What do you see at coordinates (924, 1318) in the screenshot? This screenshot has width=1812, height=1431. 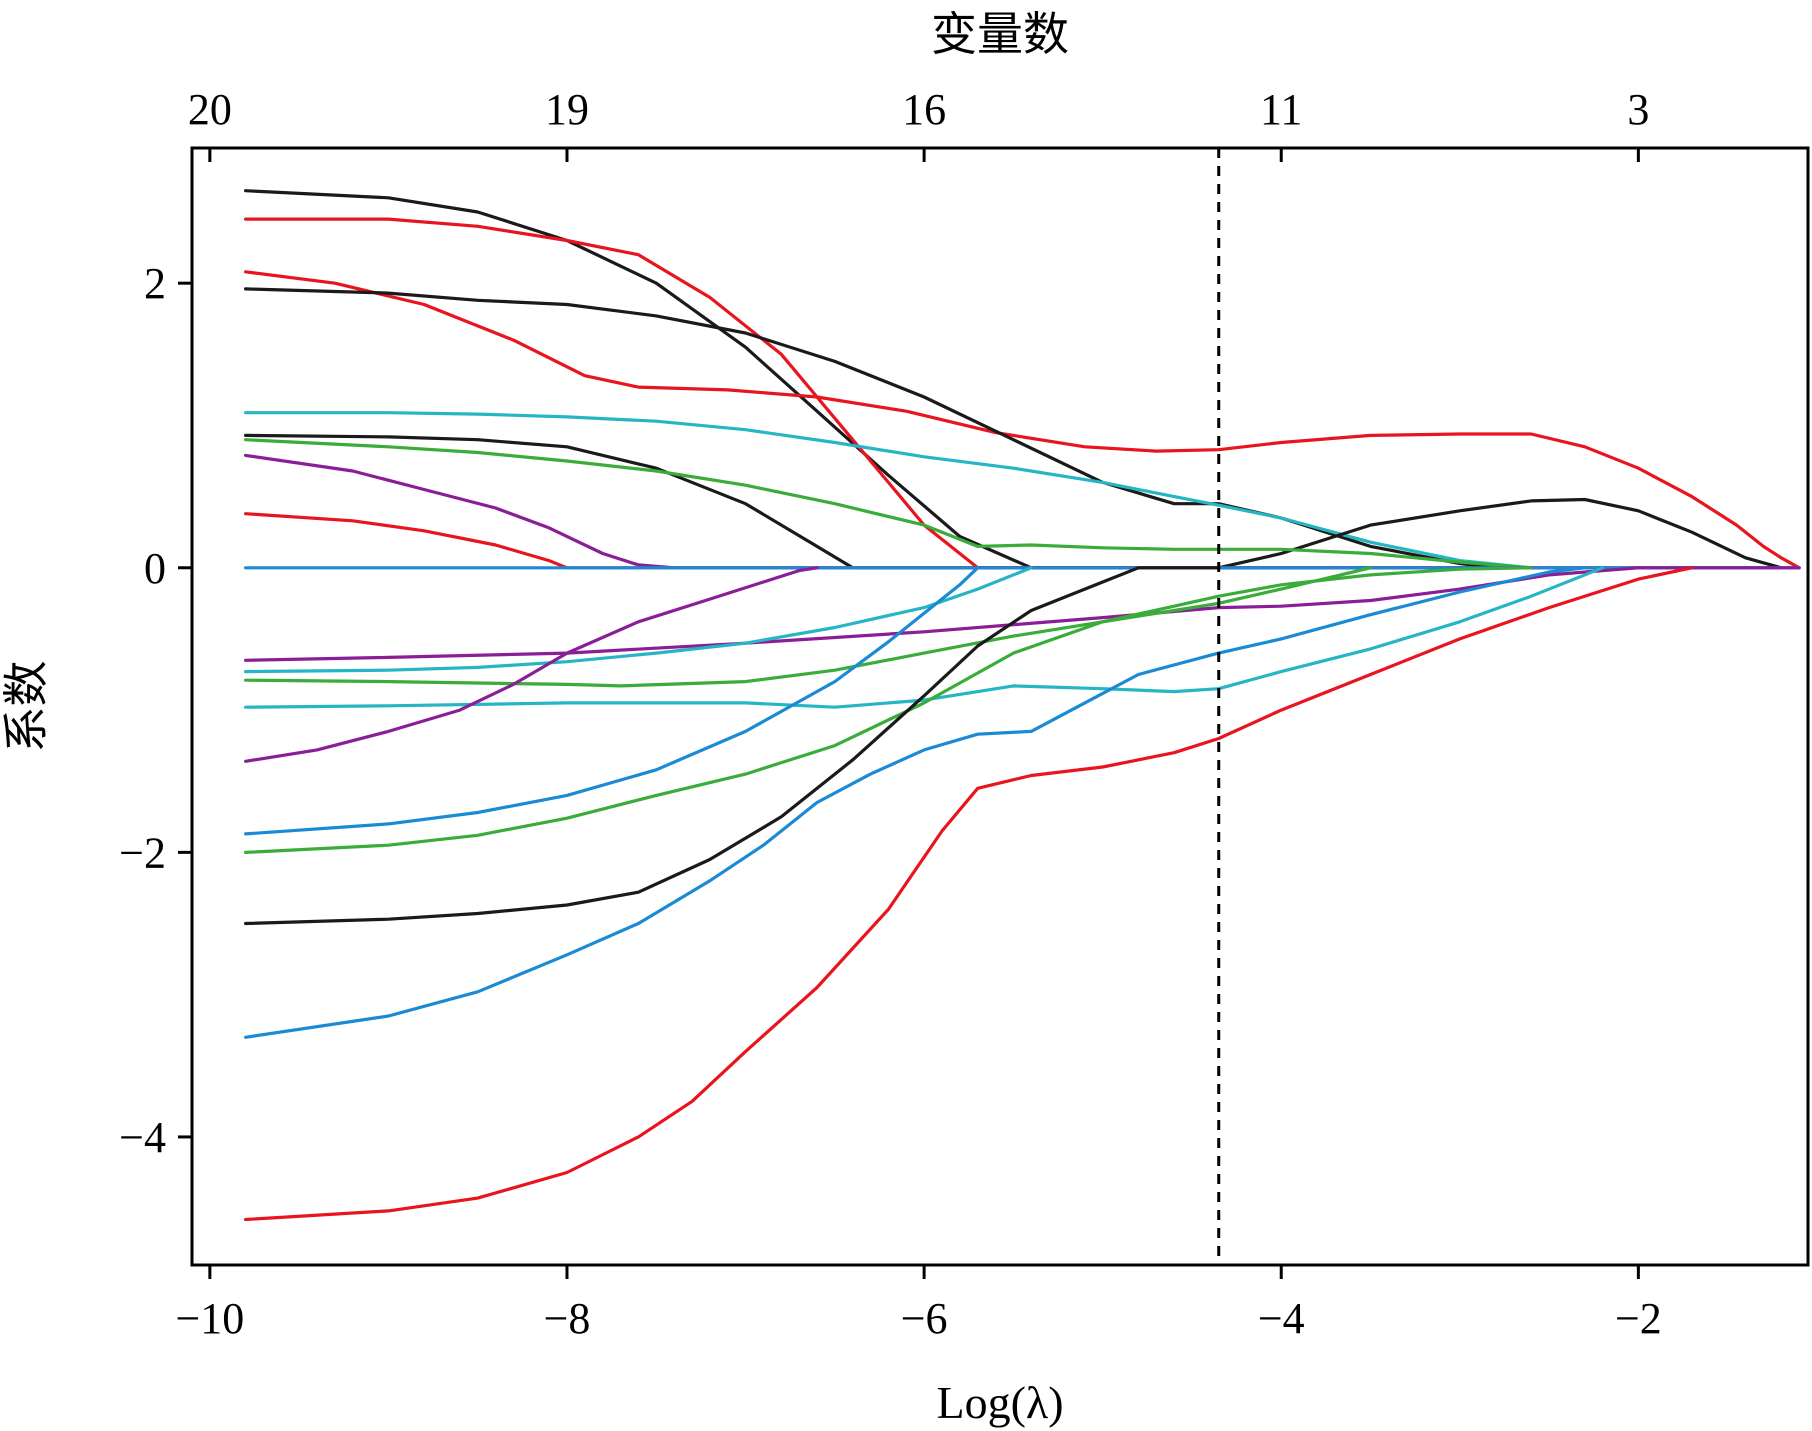 I see `x-tick-label: −6` at bounding box center [924, 1318].